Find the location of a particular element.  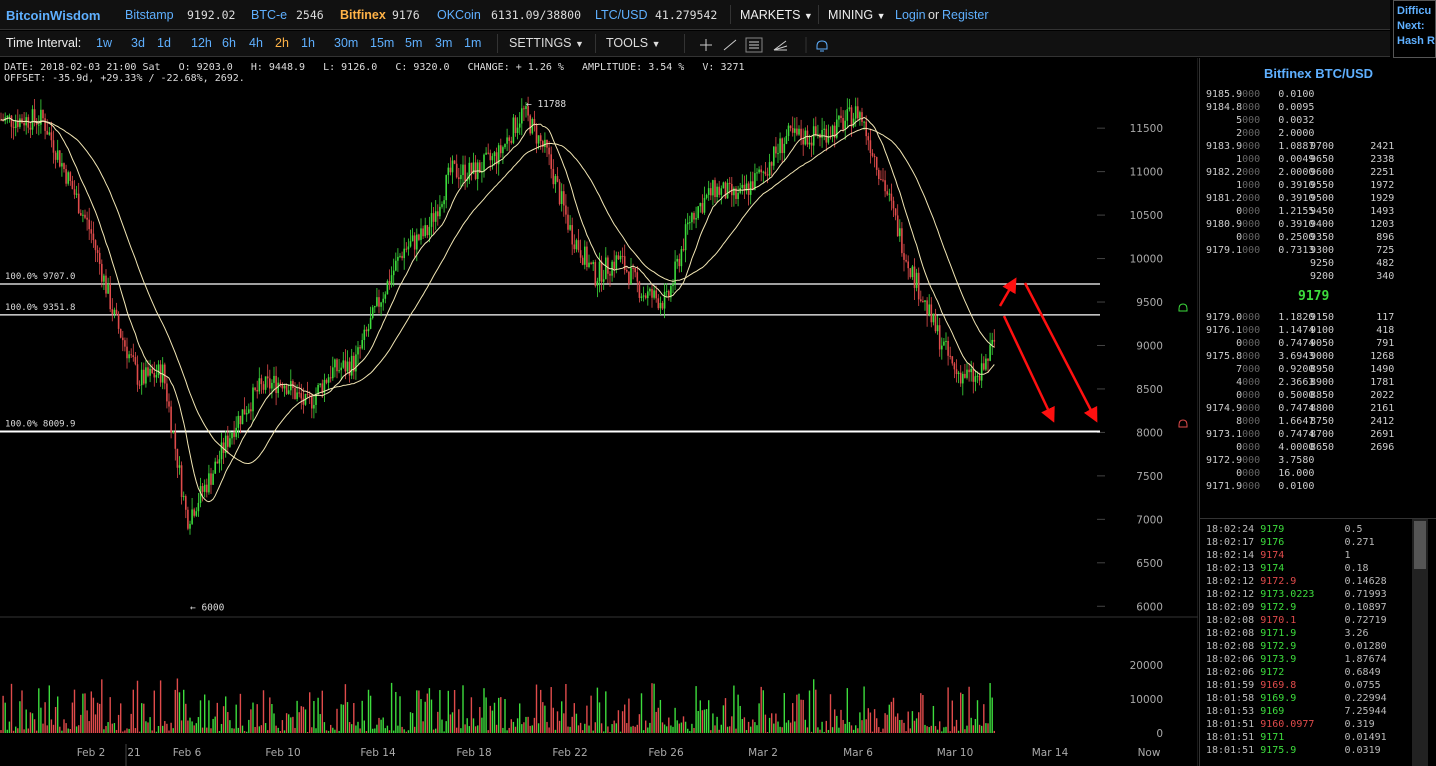

exchange-btce: BTC-e is located at coordinates (269, 15).